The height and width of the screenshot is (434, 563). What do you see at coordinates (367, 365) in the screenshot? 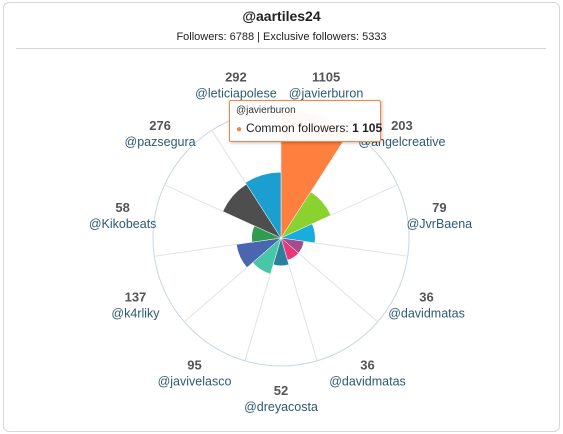
I see `value-label-5: 36` at bounding box center [367, 365].